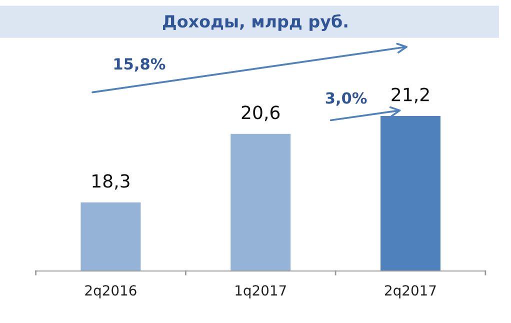 This screenshot has height=323, width=511. I want to click on text: 3,0%, so click(346, 99).